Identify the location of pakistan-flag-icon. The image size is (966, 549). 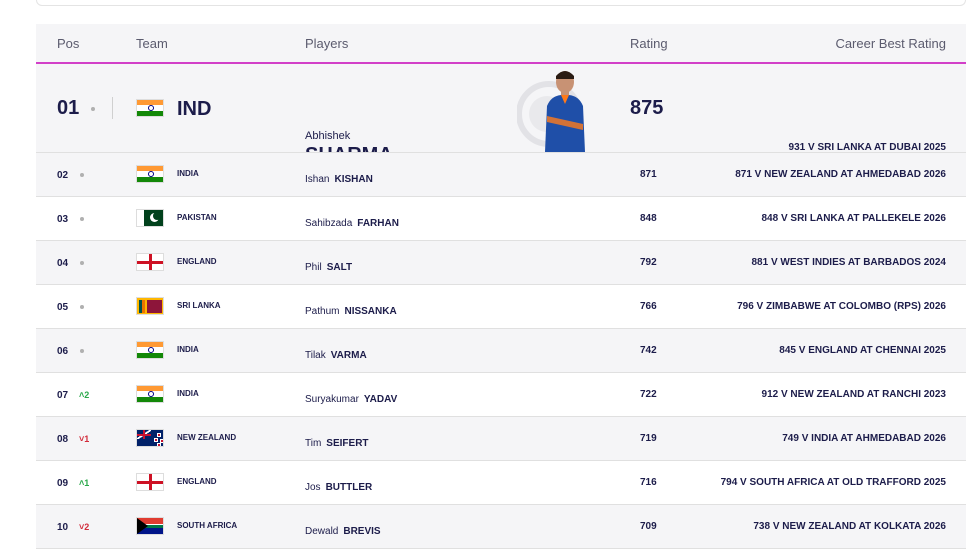
(150, 218).